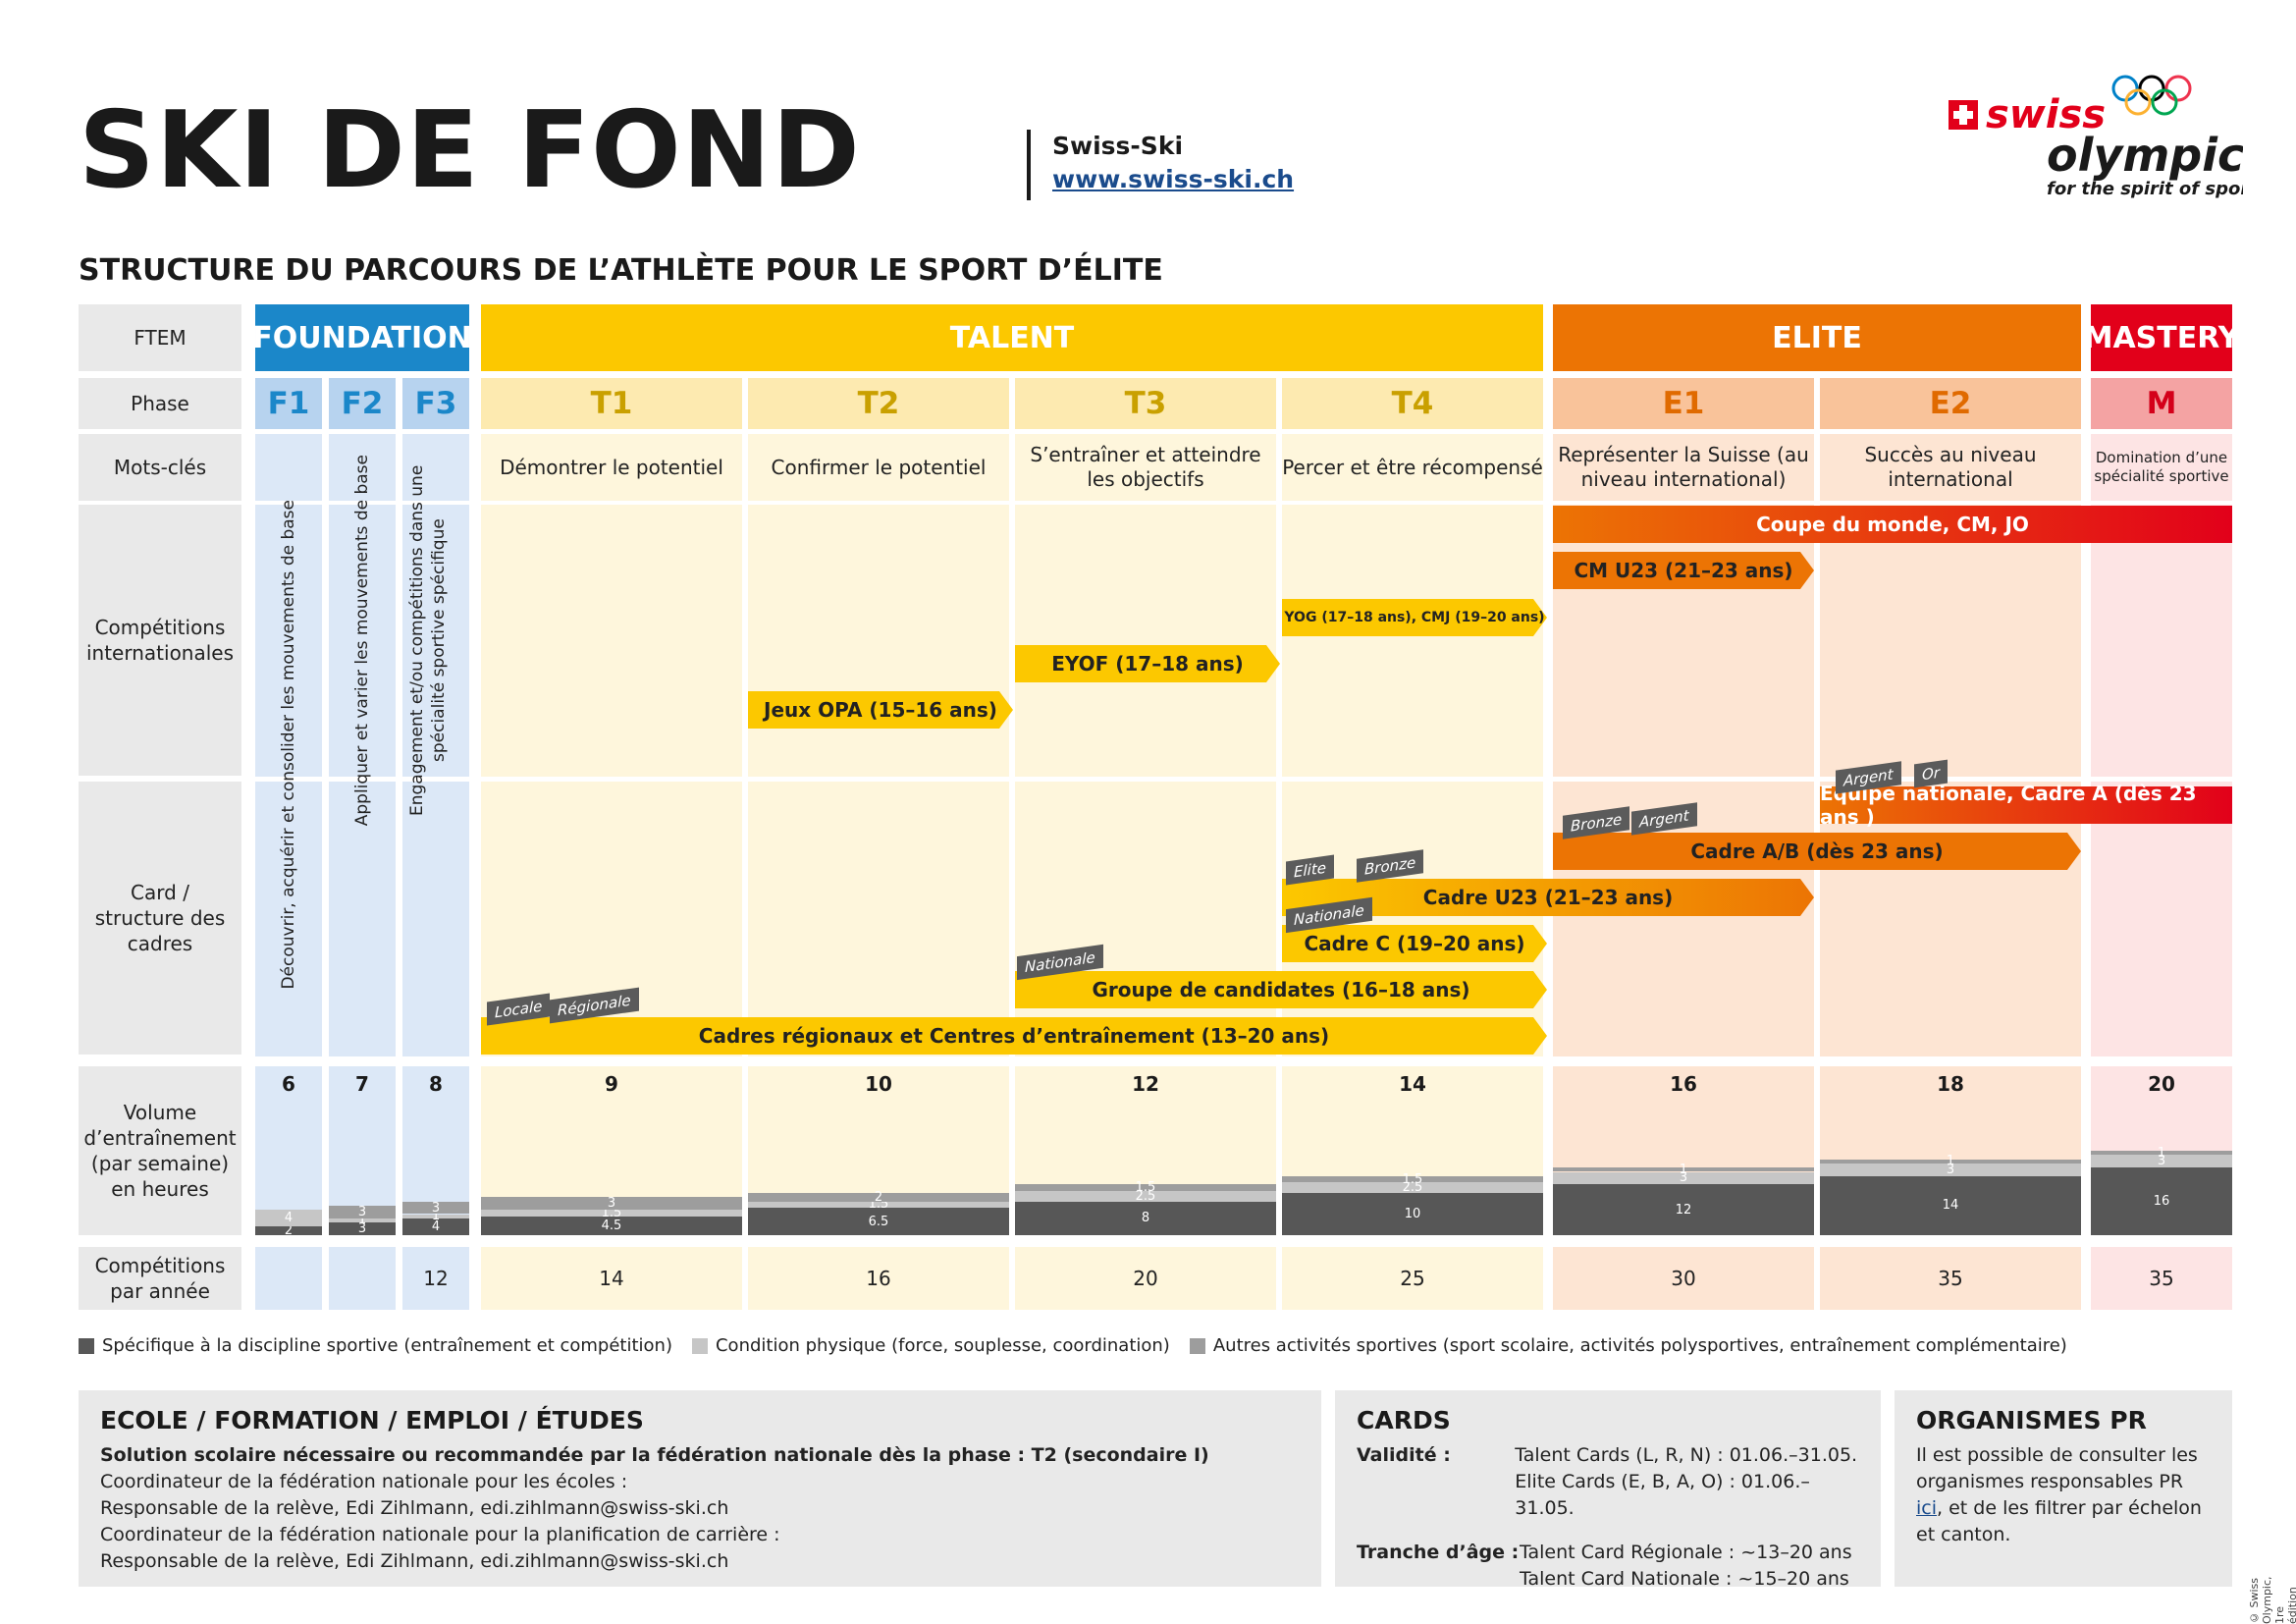 The image size is (2296, 1624). What do you see at coordinates (2161, 1201) in the screenshot?
I see `volume-seg-specific: 16` at bounding box center [2161, 1201].